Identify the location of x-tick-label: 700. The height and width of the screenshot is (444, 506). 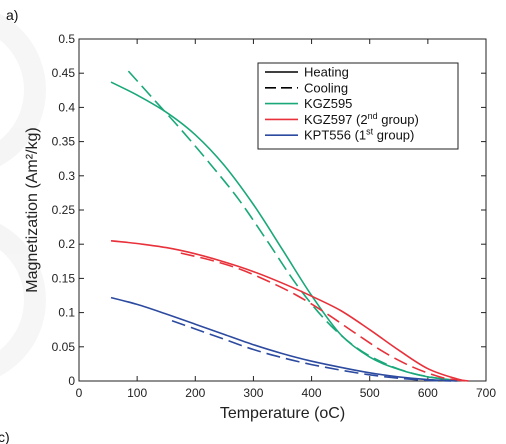
(486, 393).